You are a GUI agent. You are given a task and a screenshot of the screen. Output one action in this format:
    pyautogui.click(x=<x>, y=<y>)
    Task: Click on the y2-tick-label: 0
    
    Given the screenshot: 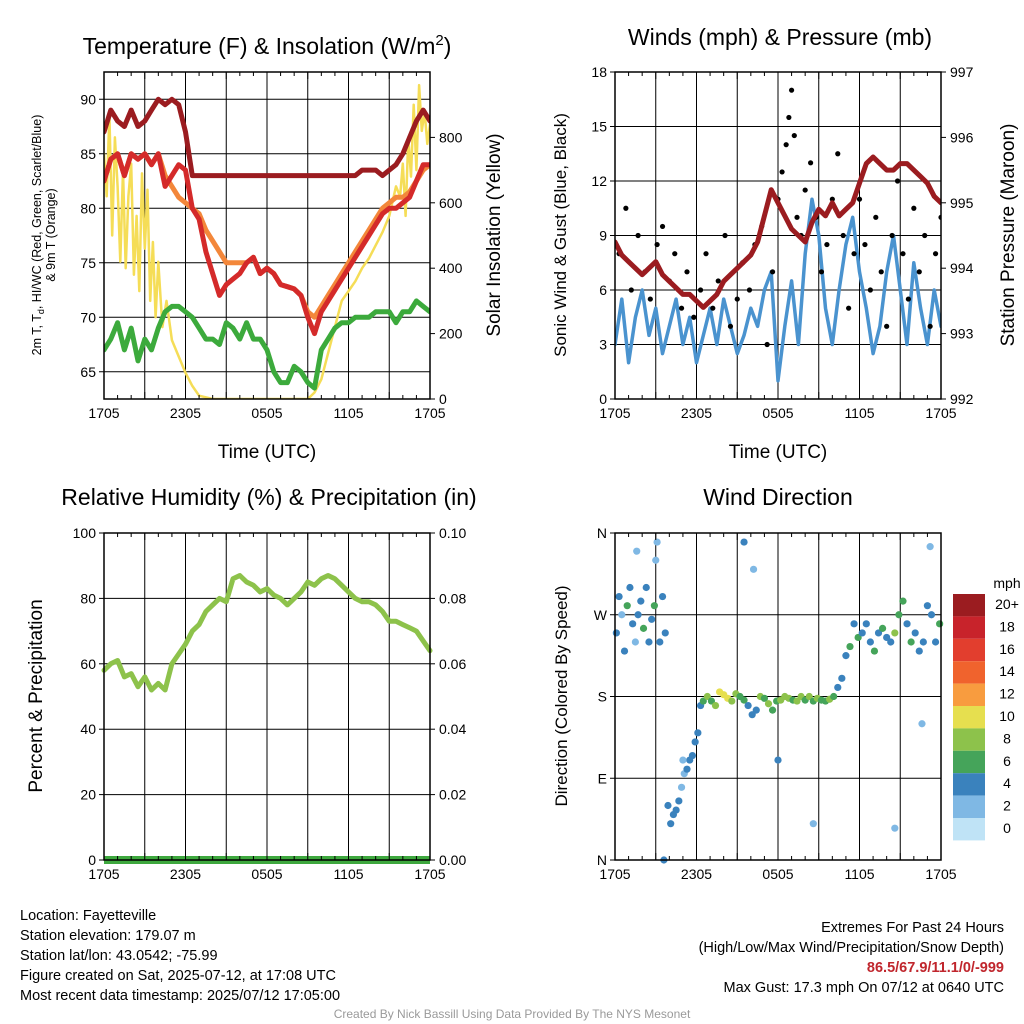 What is the action you would take?
    pyautogui.click(x=443, y=399)
    